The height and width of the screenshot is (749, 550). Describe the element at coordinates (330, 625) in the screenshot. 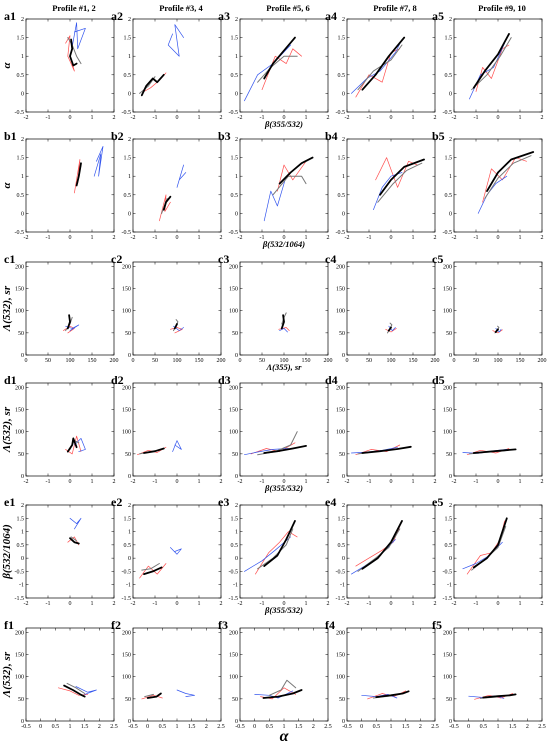

I see `panel-label: f4` at that location.